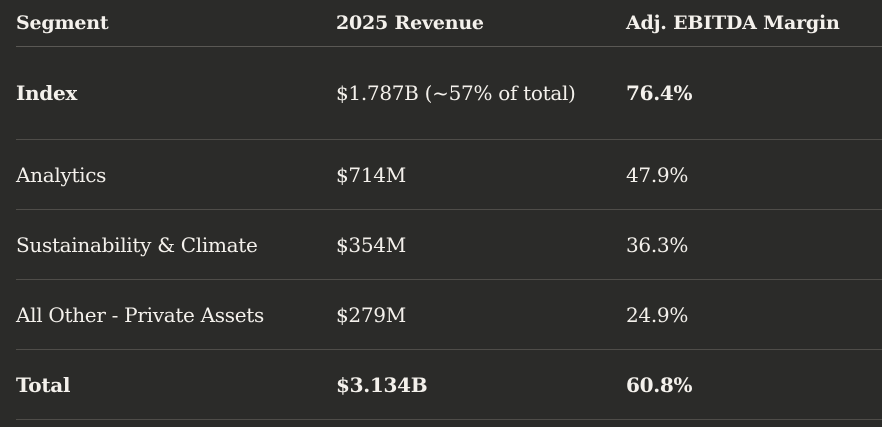 The width and height of the screenshot is (882, 427). I want to click on cell-revenue: $279M, so click(481, 314).